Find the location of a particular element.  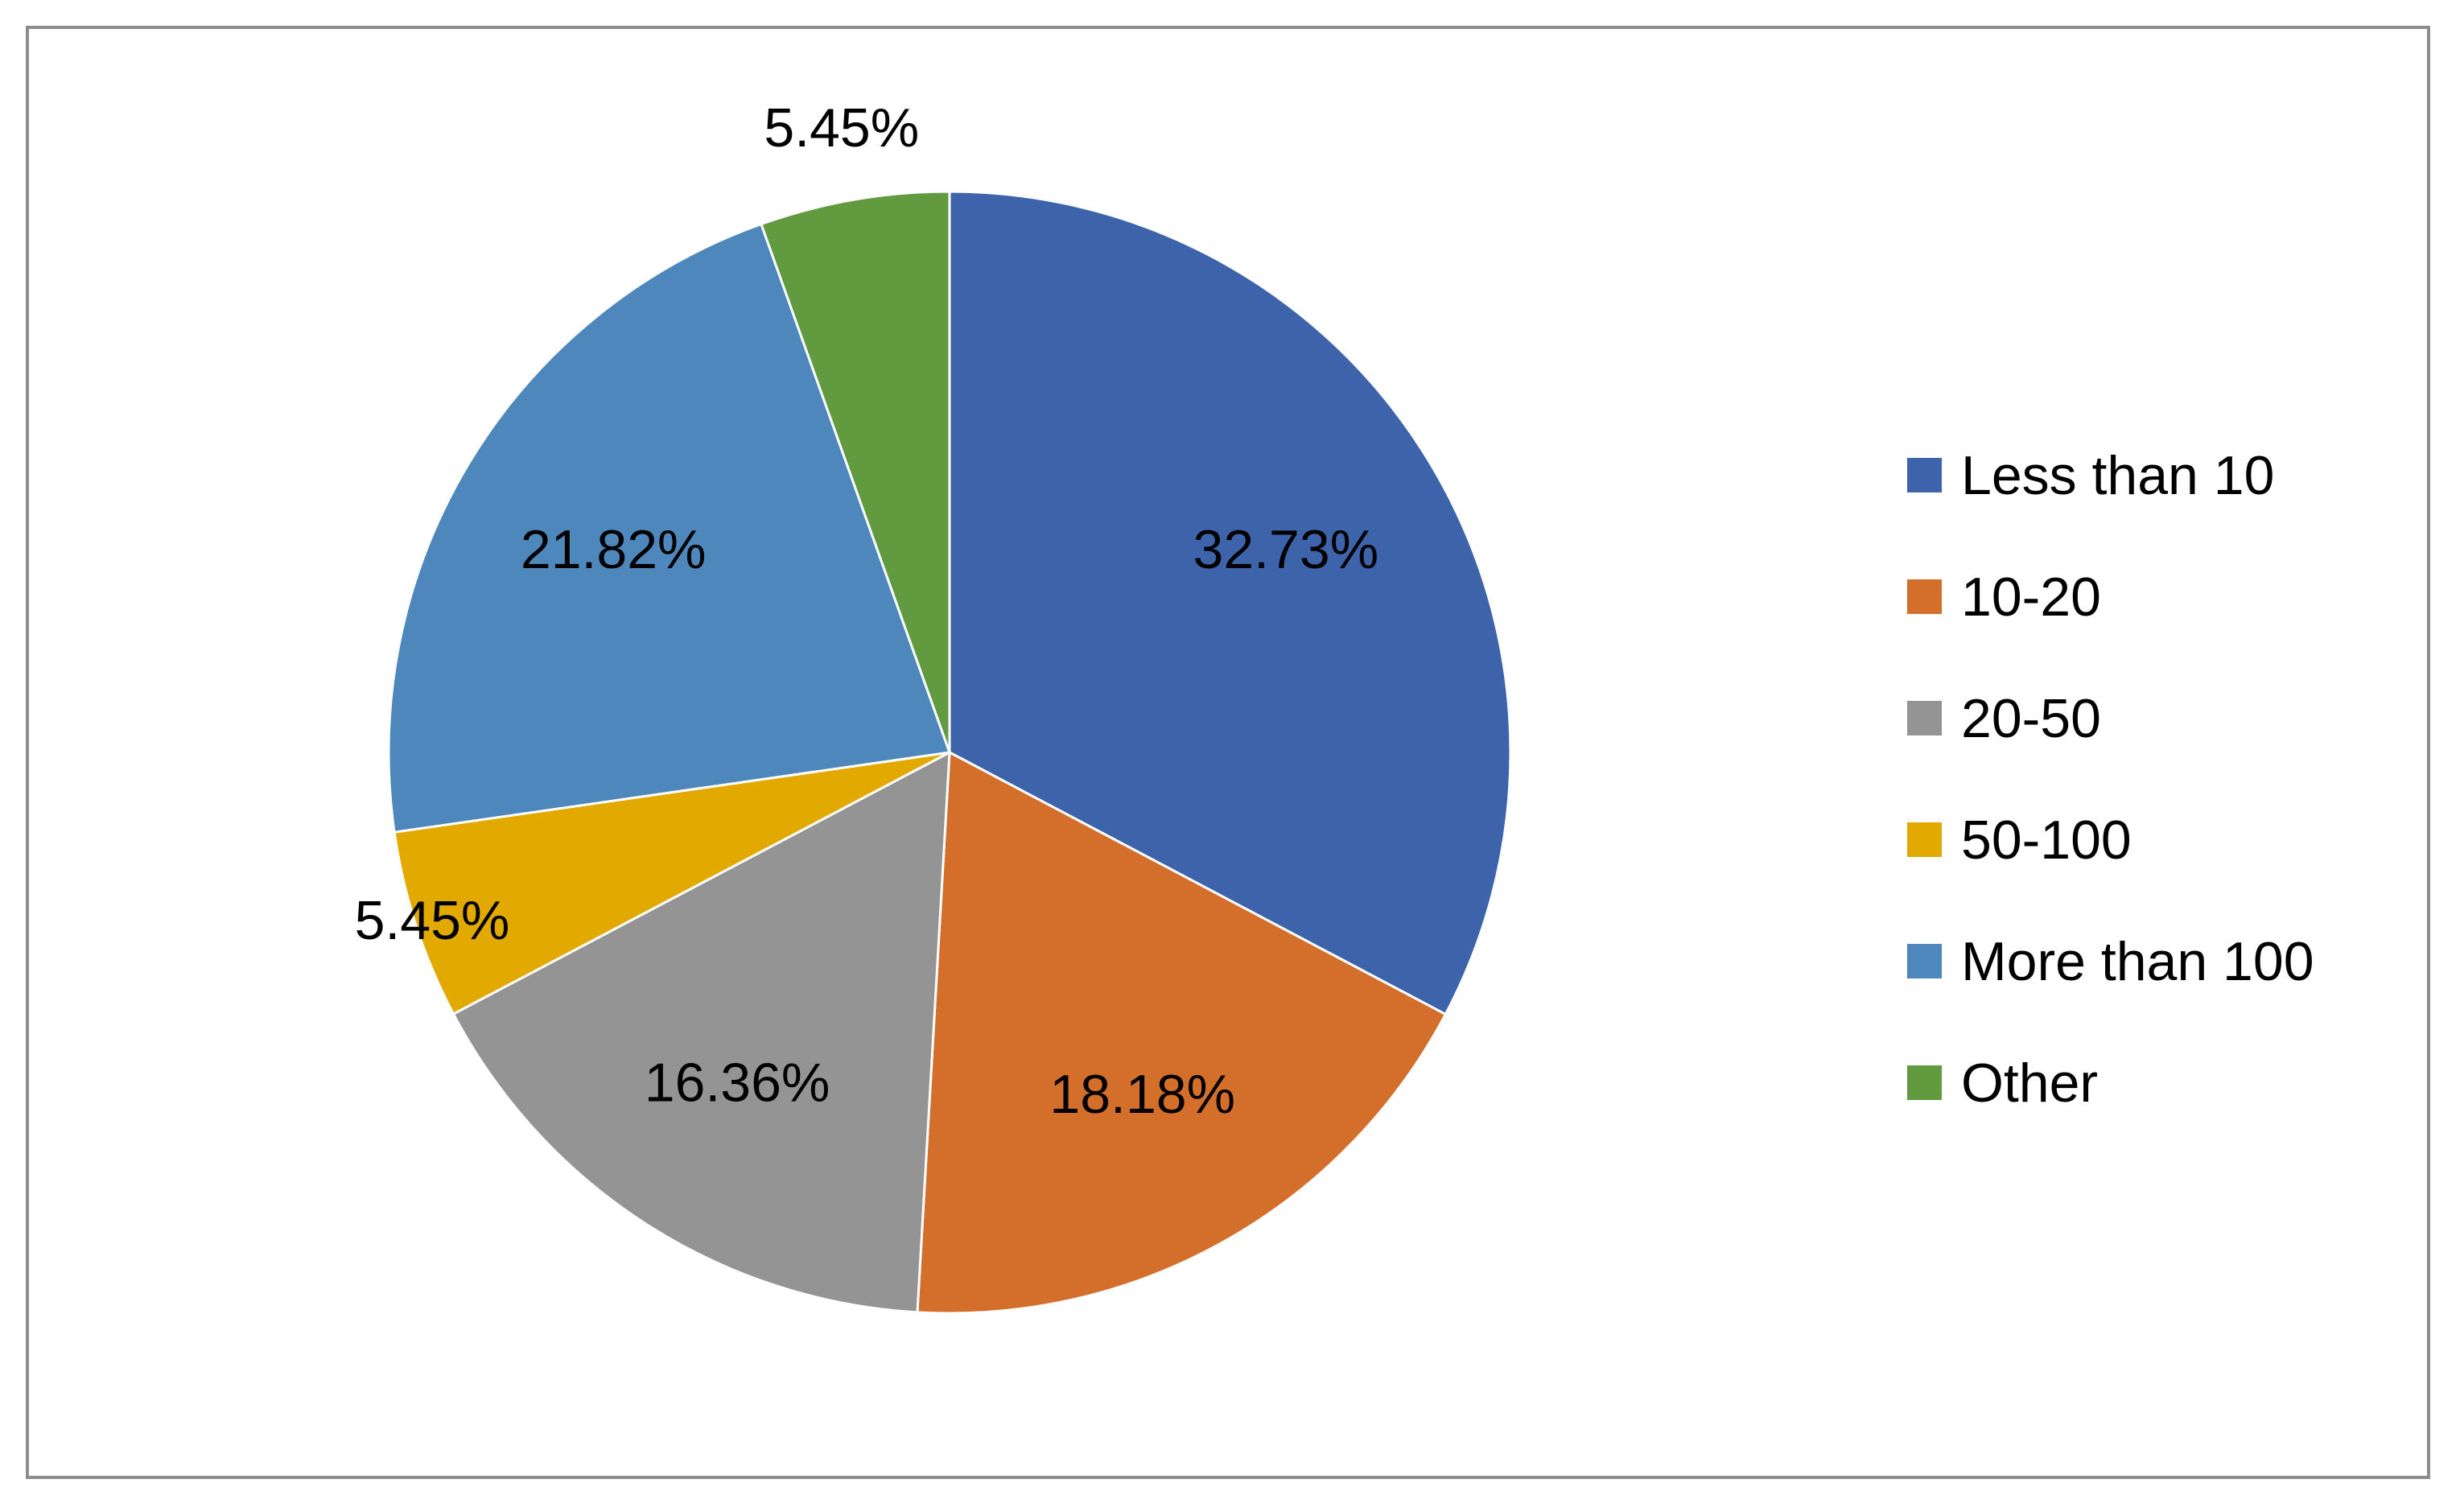

legend-item-20-50: 20-50 is located at coordinates (2164, 718).